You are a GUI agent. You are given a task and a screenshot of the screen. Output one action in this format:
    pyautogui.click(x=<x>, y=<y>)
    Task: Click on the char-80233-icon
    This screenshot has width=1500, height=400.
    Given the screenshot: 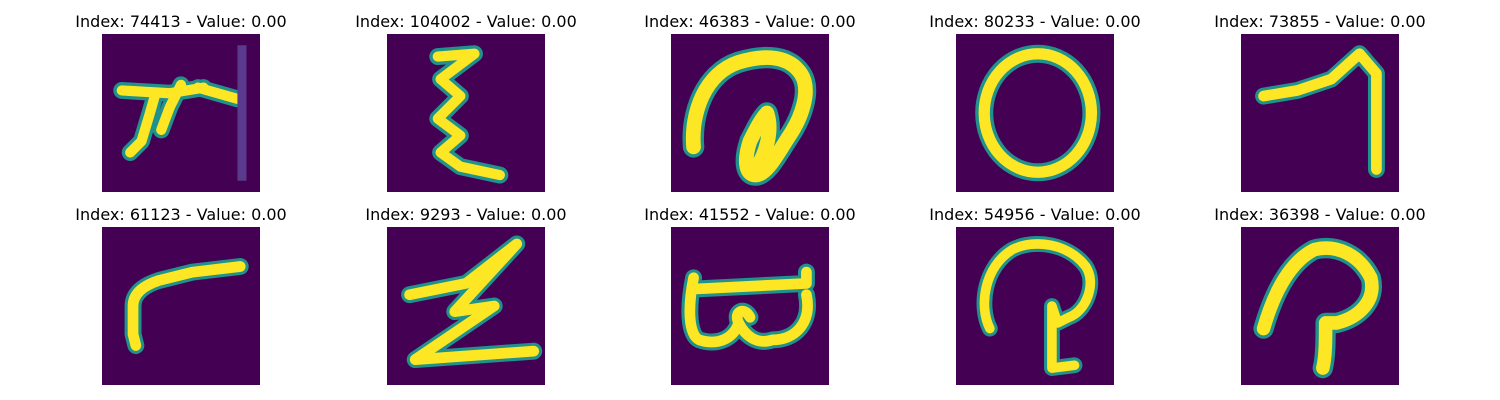 What is the action you would take?
    pyautogui.click(x=1035, y=113)
    